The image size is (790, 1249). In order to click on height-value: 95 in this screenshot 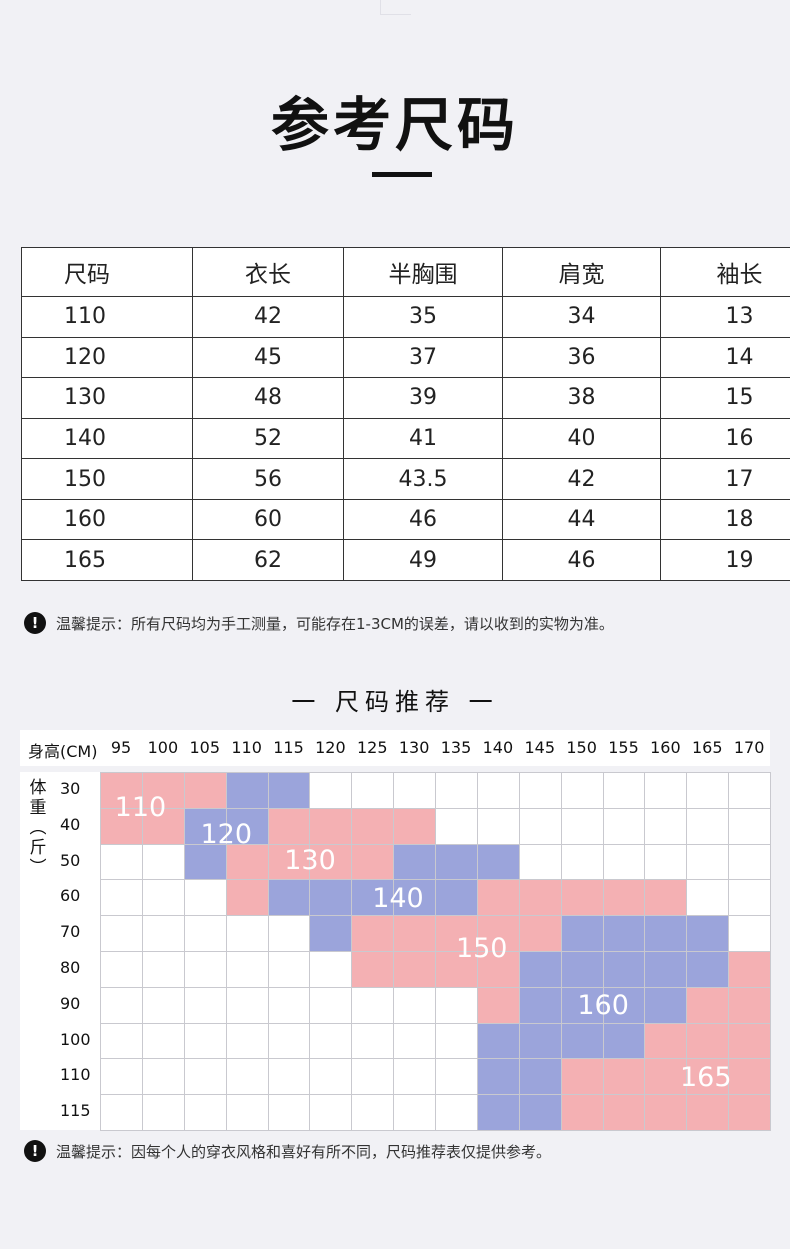, I will do `click(121, 747)`.